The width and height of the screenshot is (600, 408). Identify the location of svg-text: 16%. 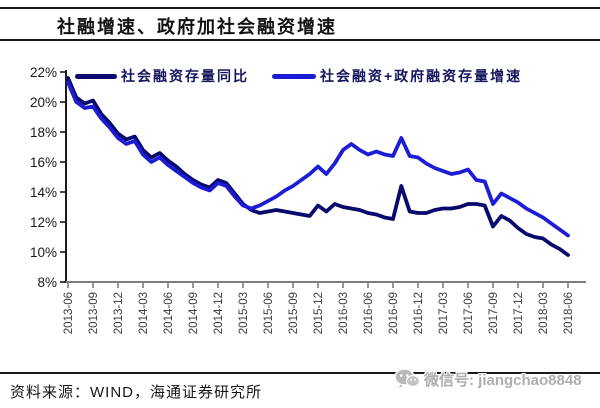
(43, 162).